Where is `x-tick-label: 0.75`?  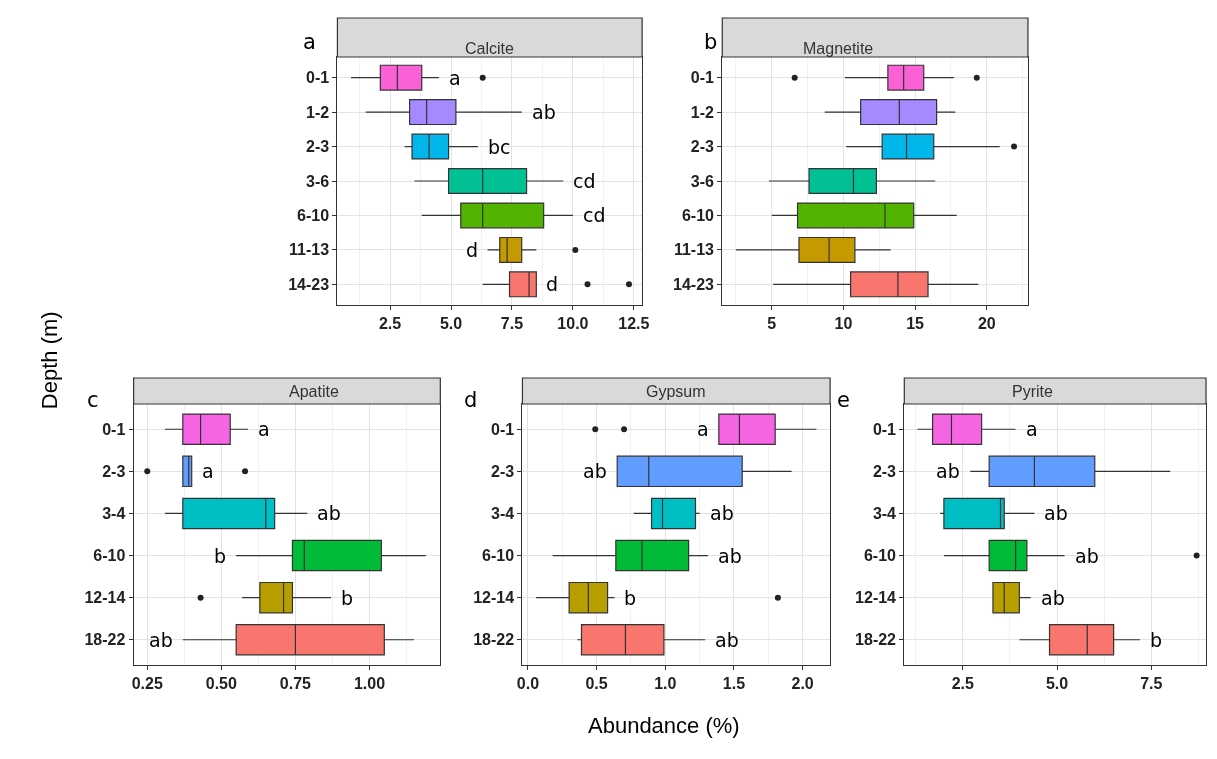 x-tick-label: 0.75 is located at coordinates (295, 684).